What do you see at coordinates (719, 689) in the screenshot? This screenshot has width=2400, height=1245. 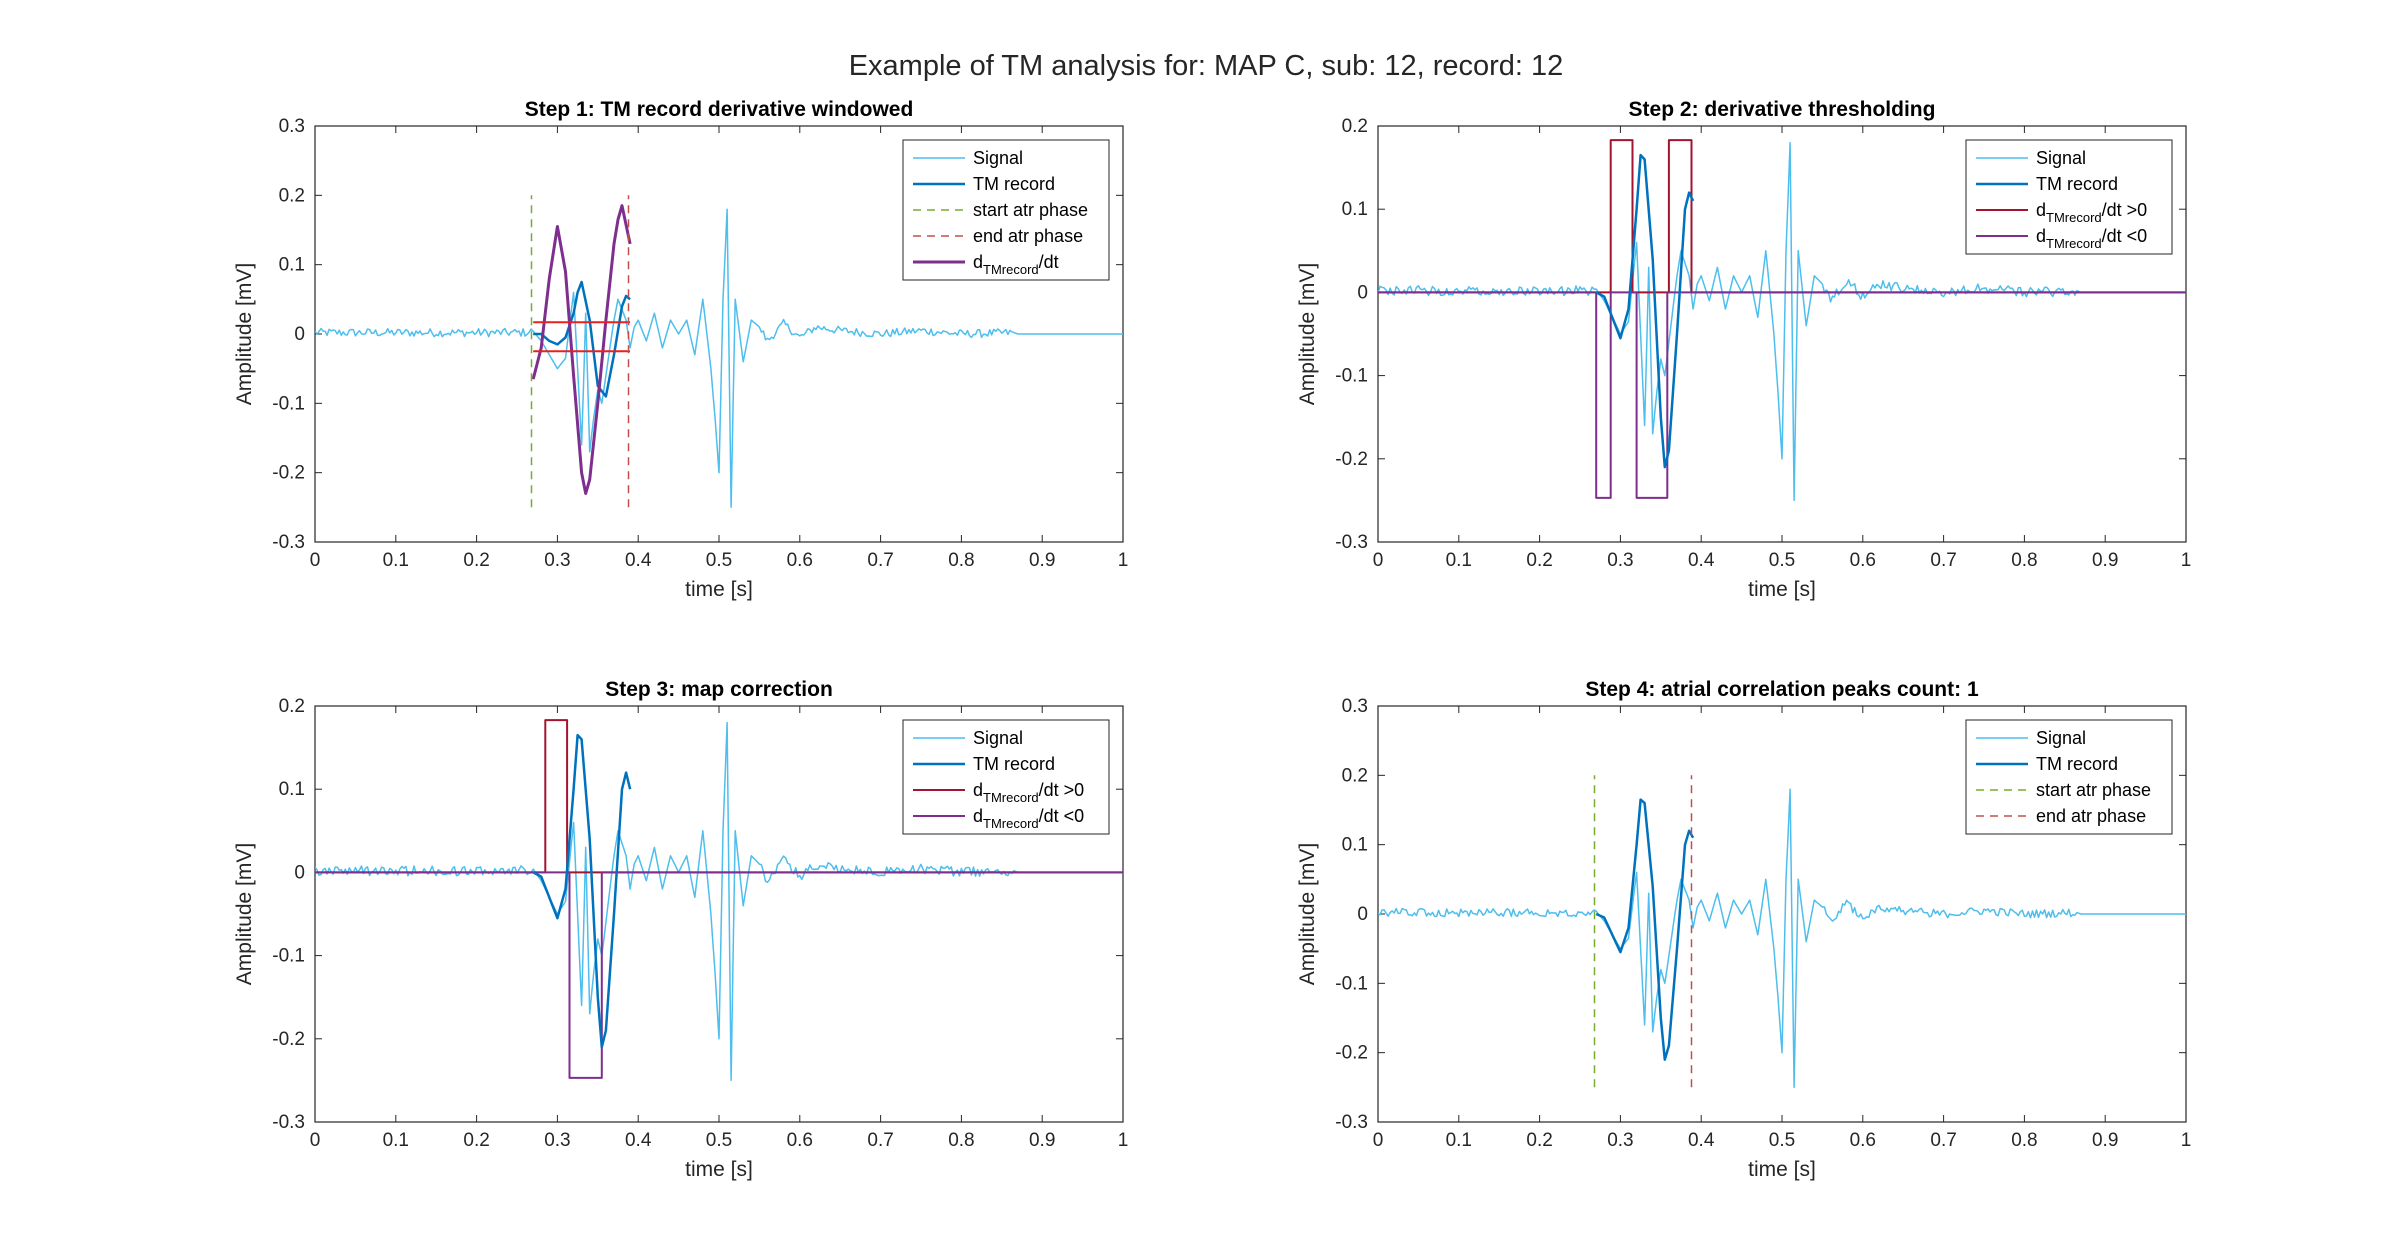 I see `subplot-title: Step 3: map correction` at bounding box center [719, 689].